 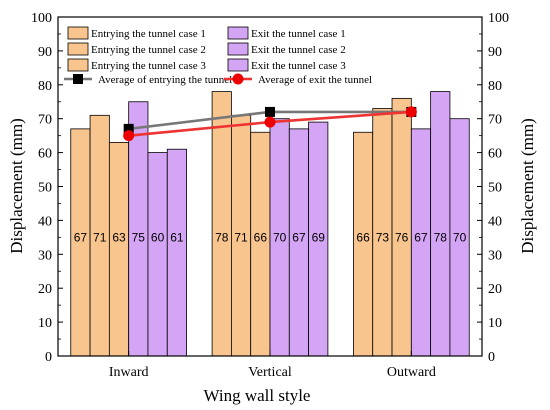 I want to click on legend-label: Exit the tunnel case 3, so click(x=298, y=66).